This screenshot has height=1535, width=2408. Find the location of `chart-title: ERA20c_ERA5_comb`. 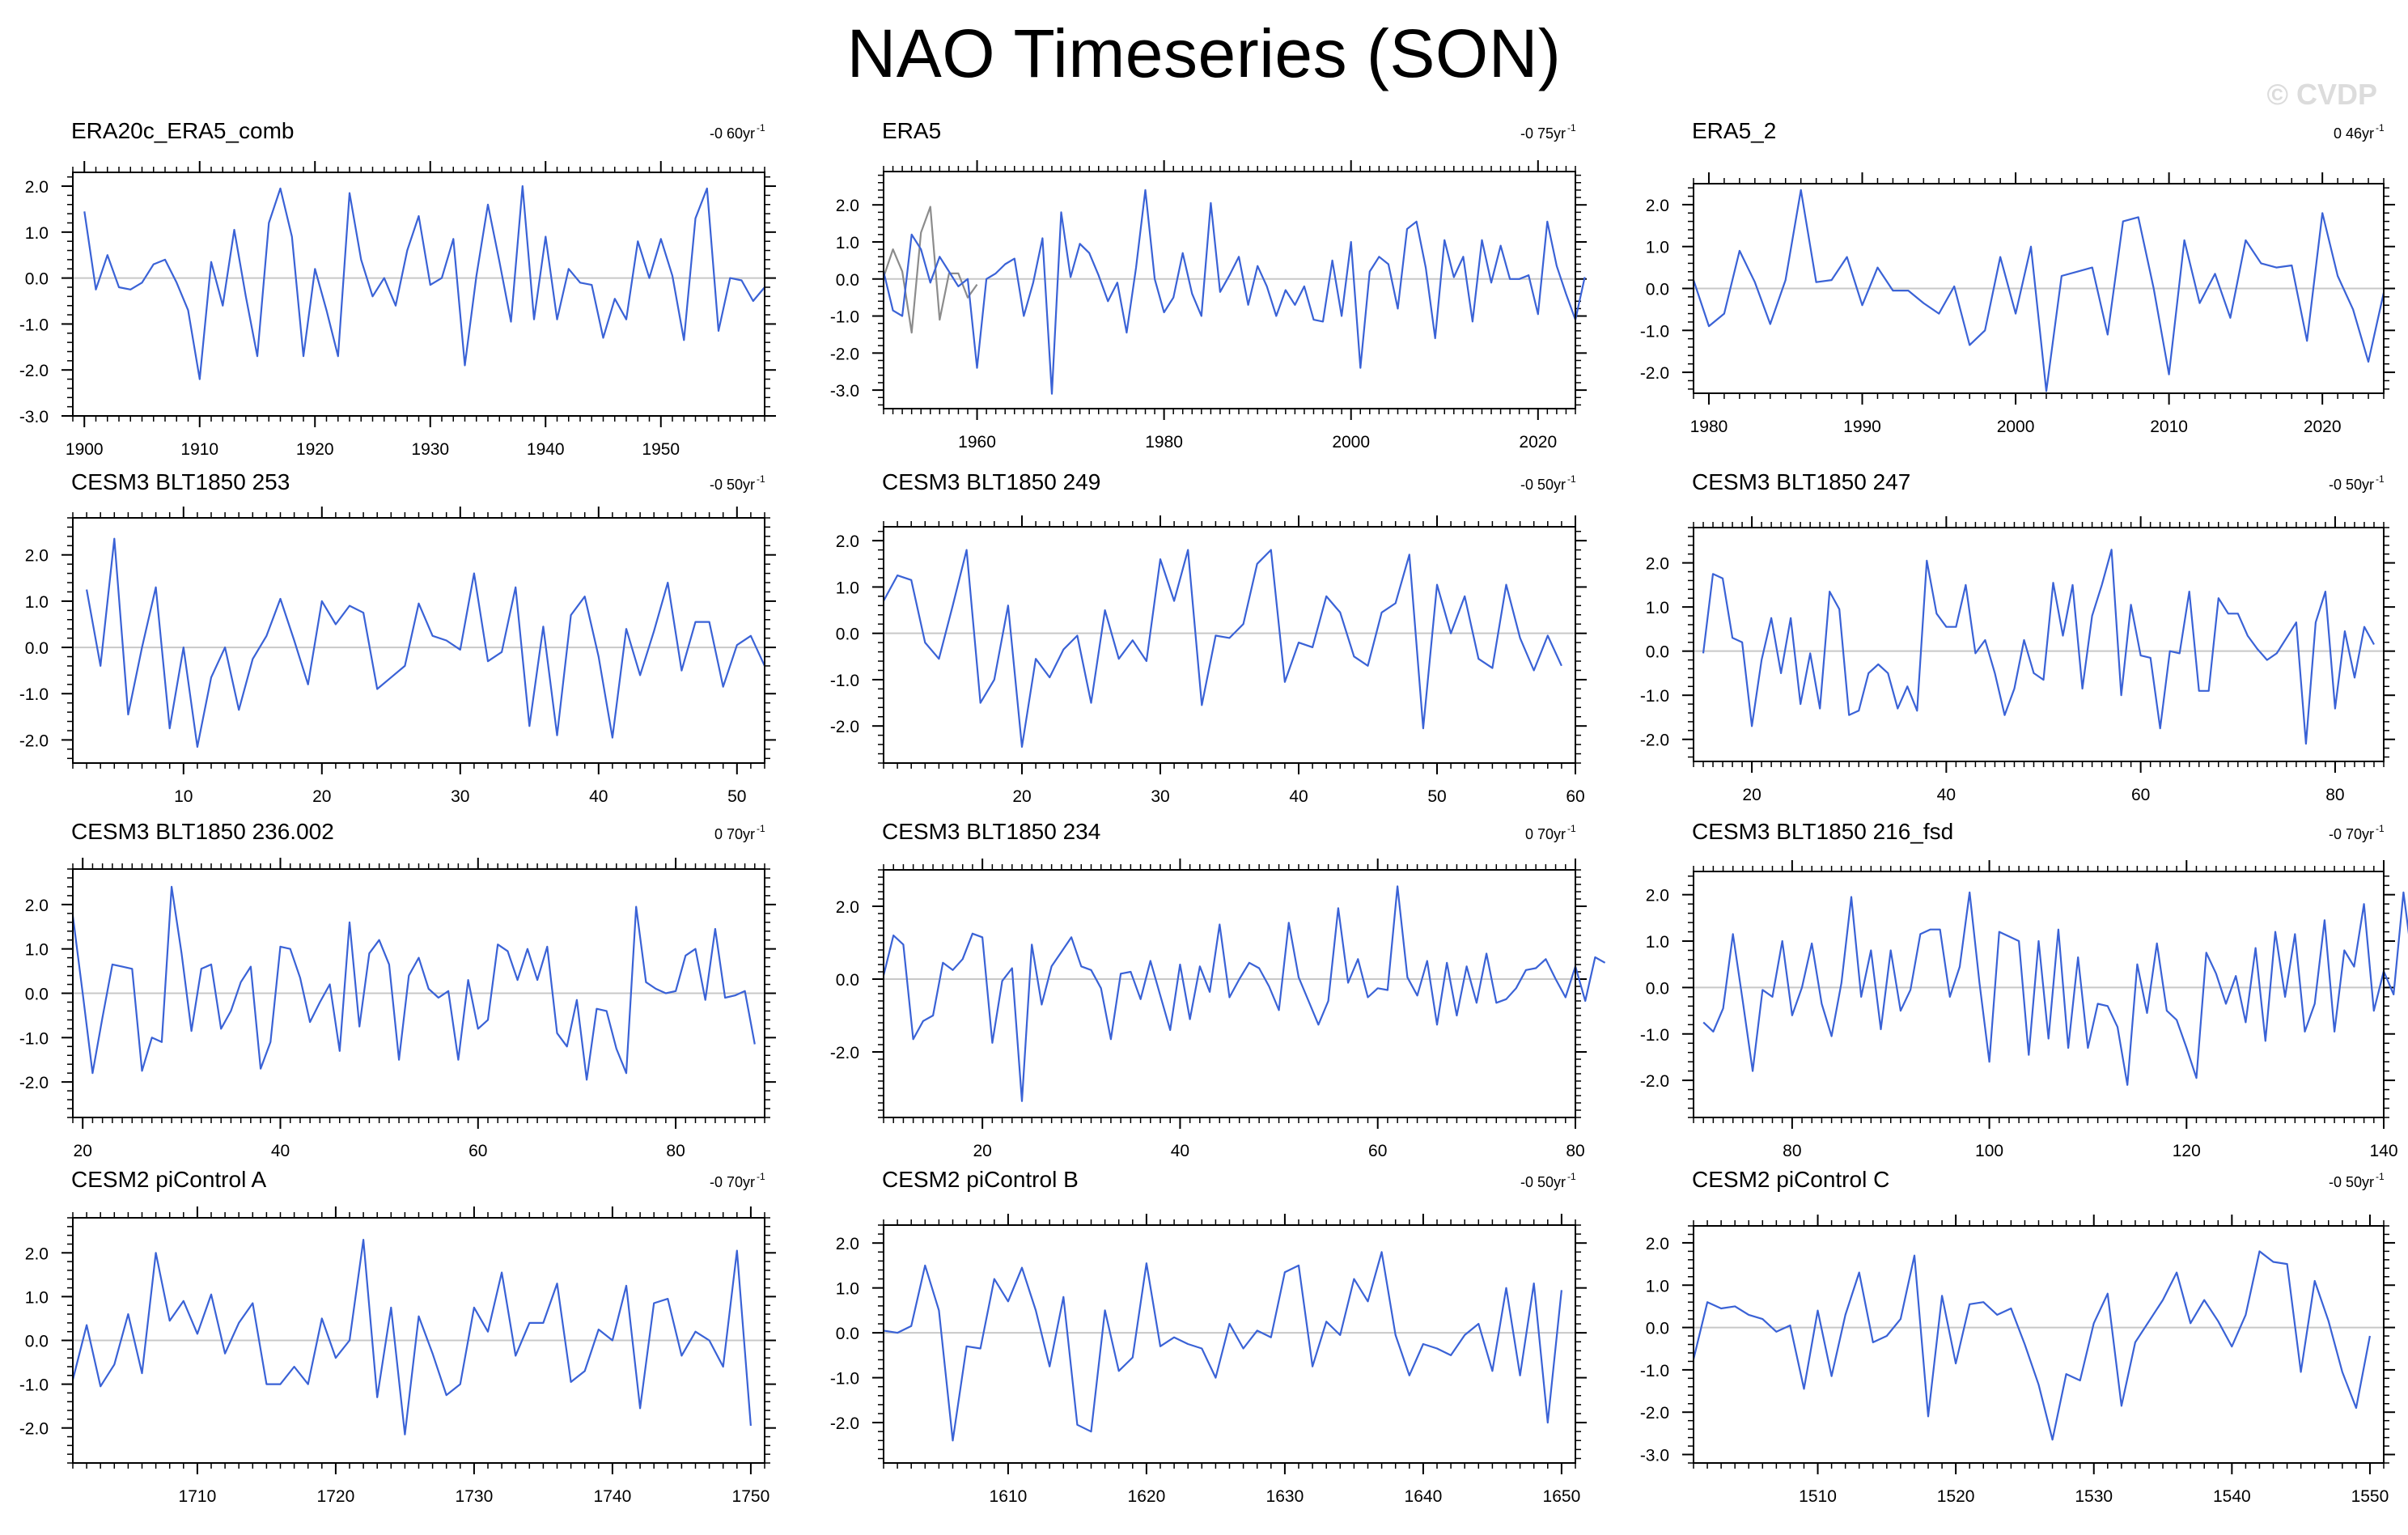

chart-title: ERA20c_ERA5_comb is located at coordinates (182, 130).